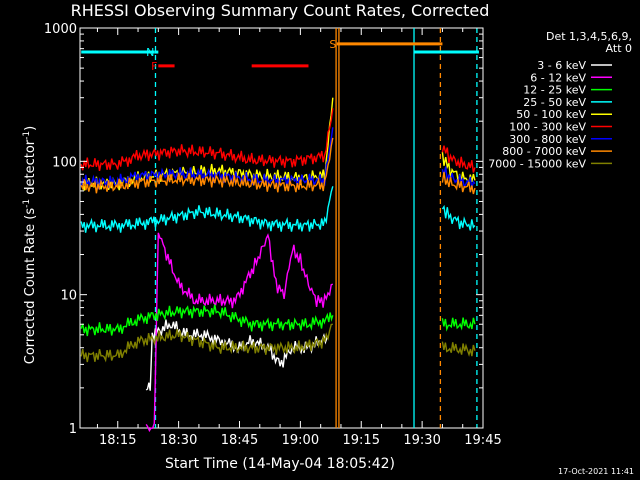  What do you see at coordinates (280, 464) in the screenshot?
I see `x-axis-label: Start Time (14-May-04 18:05:42)` at bounding box center [280, 464].